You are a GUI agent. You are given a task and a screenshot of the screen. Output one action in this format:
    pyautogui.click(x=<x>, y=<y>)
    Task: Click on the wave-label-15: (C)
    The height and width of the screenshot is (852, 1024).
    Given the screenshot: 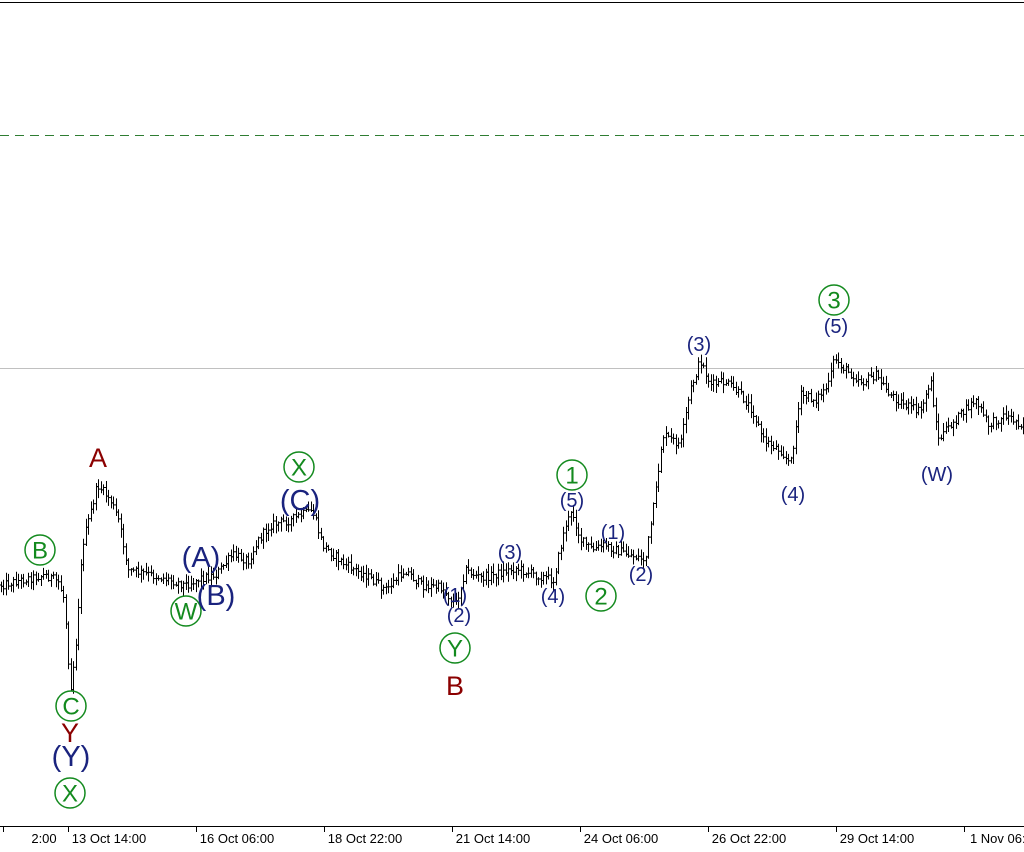 What is the action you would take?
    pyautogui.click(x=300, y=501)
    